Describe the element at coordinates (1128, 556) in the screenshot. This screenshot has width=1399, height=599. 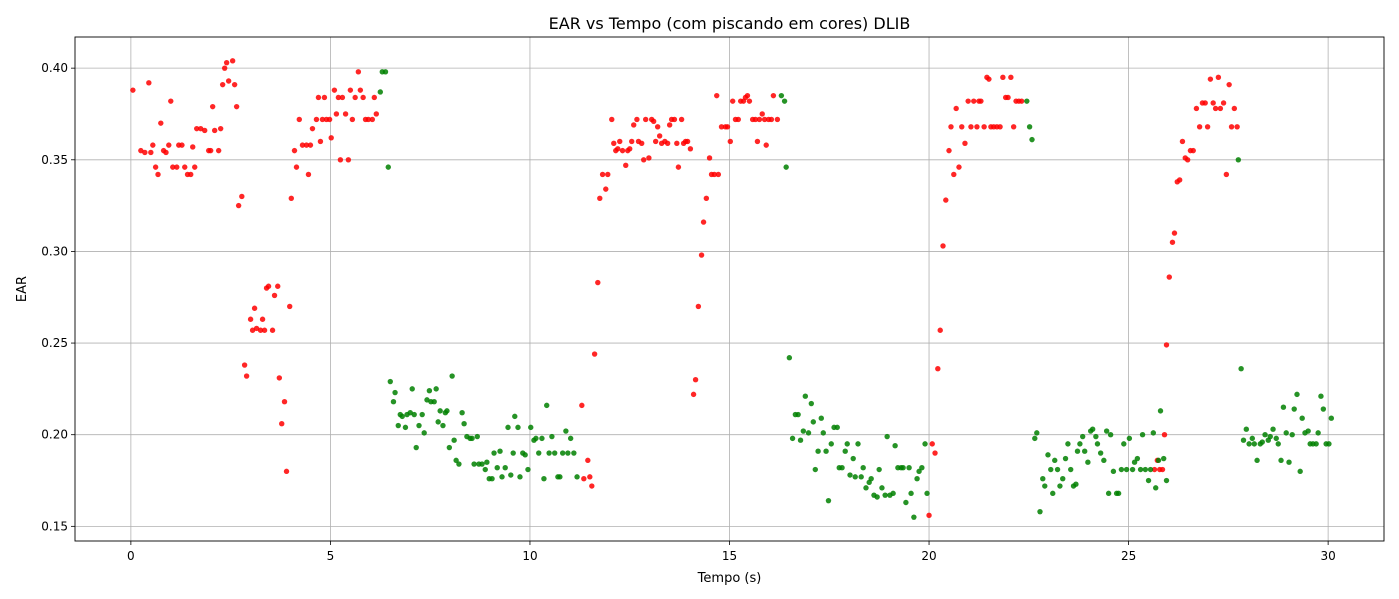
I see `x-tick-label: 25` at that location.